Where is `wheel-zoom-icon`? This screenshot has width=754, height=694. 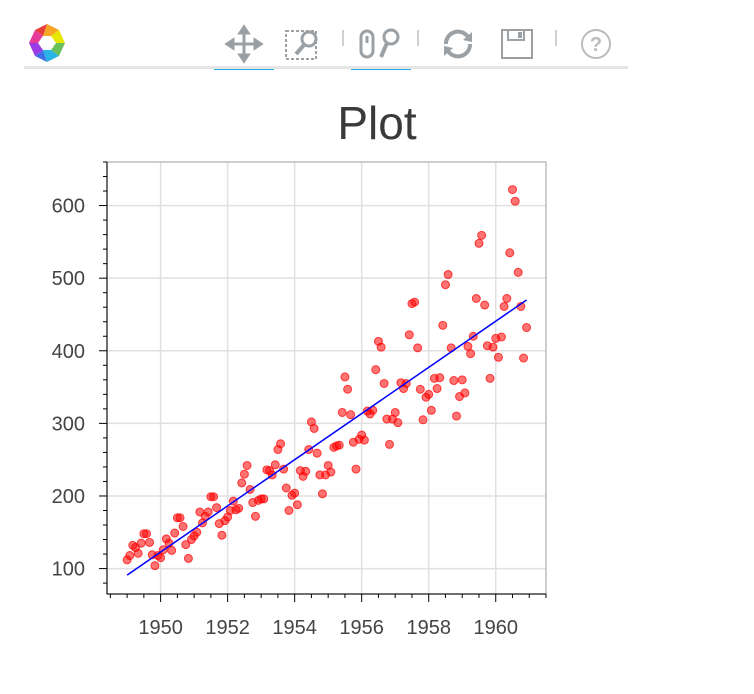 wheel-zoom-icon is located at coordinates (379, 43).